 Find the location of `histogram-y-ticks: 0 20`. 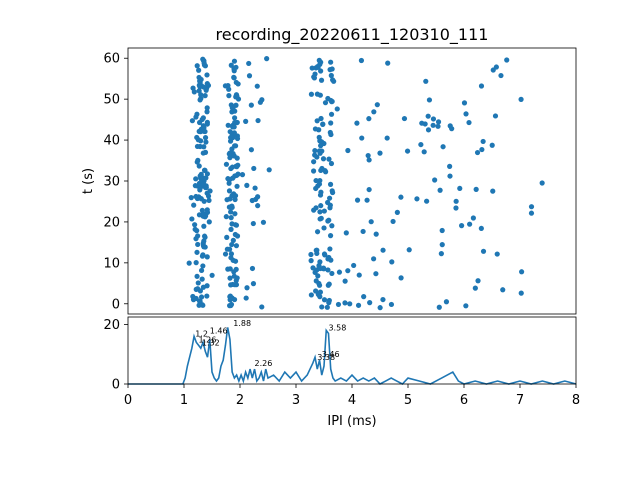

histogram-y-ticks: 0 20 is located at coordinates (115, 355).